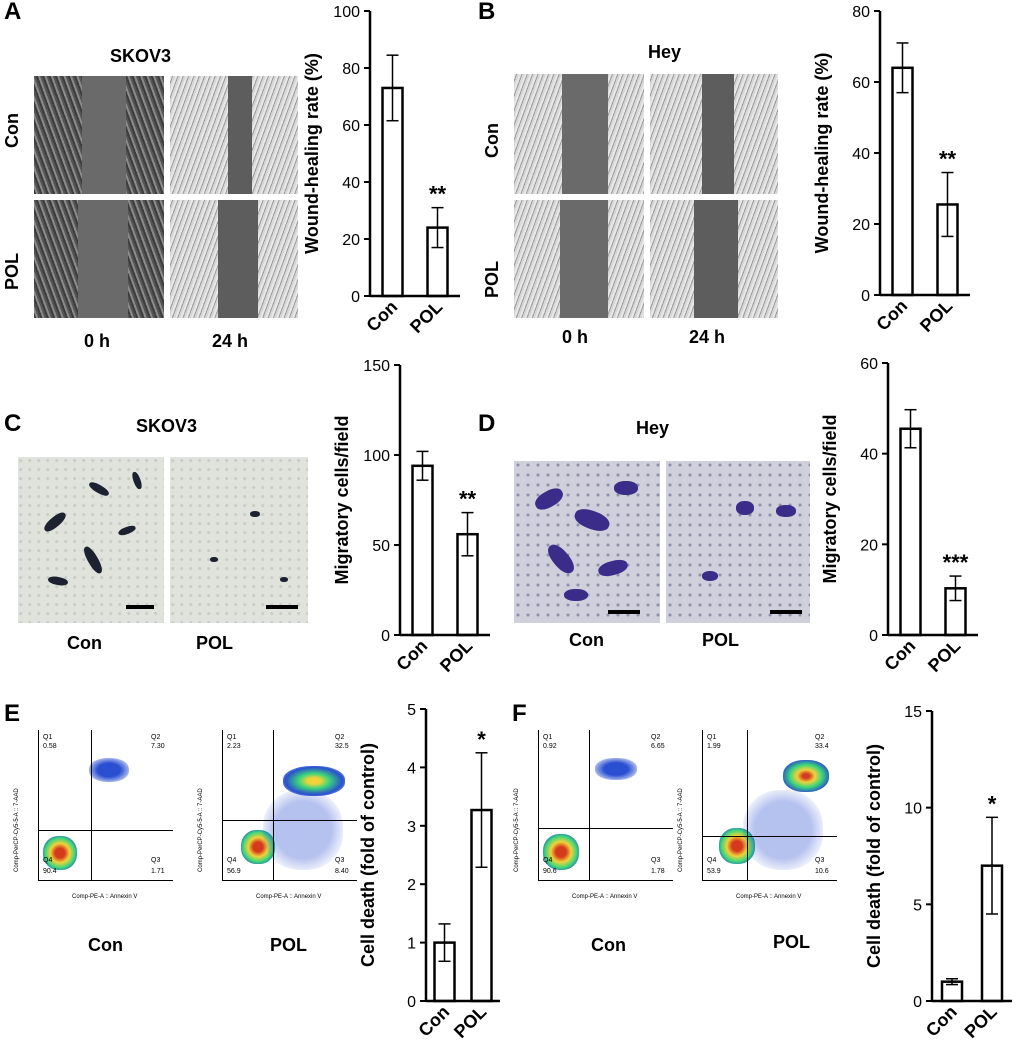 Image resolution: width=1020 pixels, height=1045 pixels. What do you see at coordinates (822, 746) in the screenshot?
I see `quadrant-value: 33.4` at bounding box center [822, 746].